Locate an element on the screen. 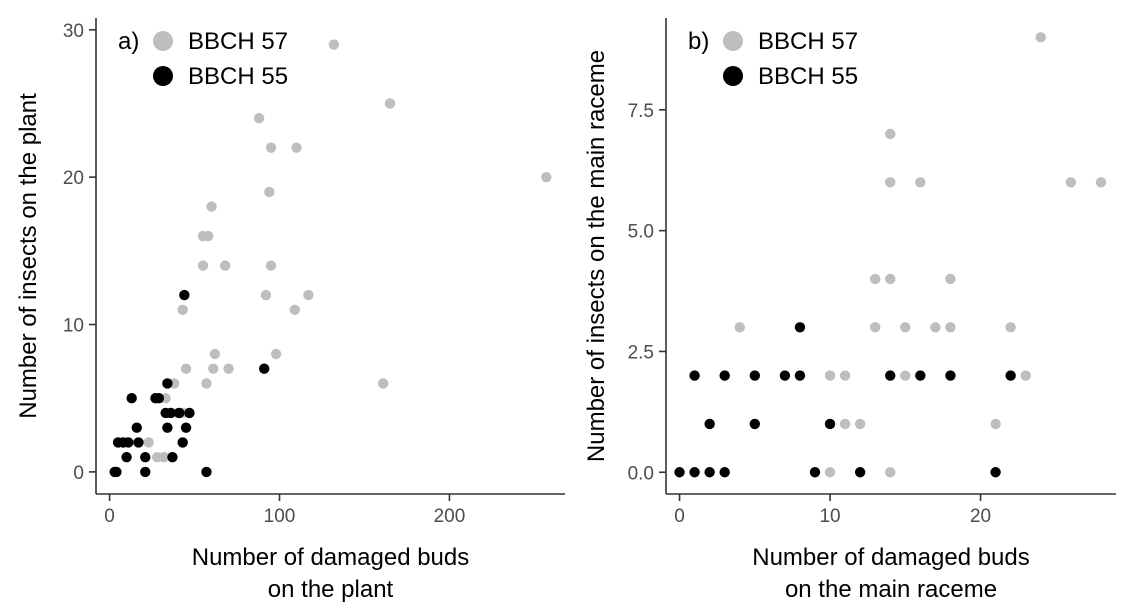  x-axis-label: on the main raceme is located at coordinates (891, 589).